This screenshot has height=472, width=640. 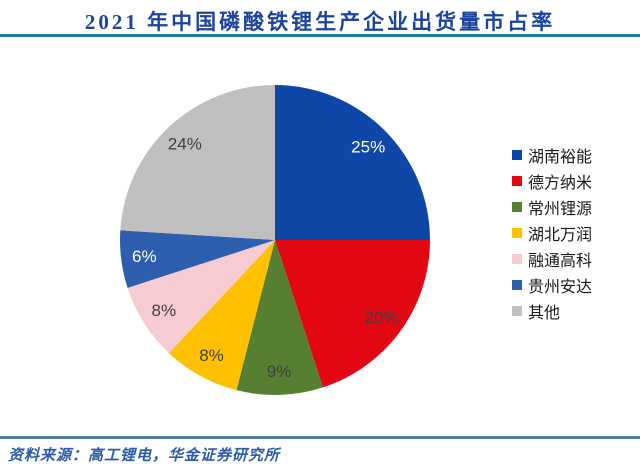 What do you see at coordinates (185, 144) in the screenshot?
I see `pie-slice-value-label: 24%` at bounding box center [185, 144].